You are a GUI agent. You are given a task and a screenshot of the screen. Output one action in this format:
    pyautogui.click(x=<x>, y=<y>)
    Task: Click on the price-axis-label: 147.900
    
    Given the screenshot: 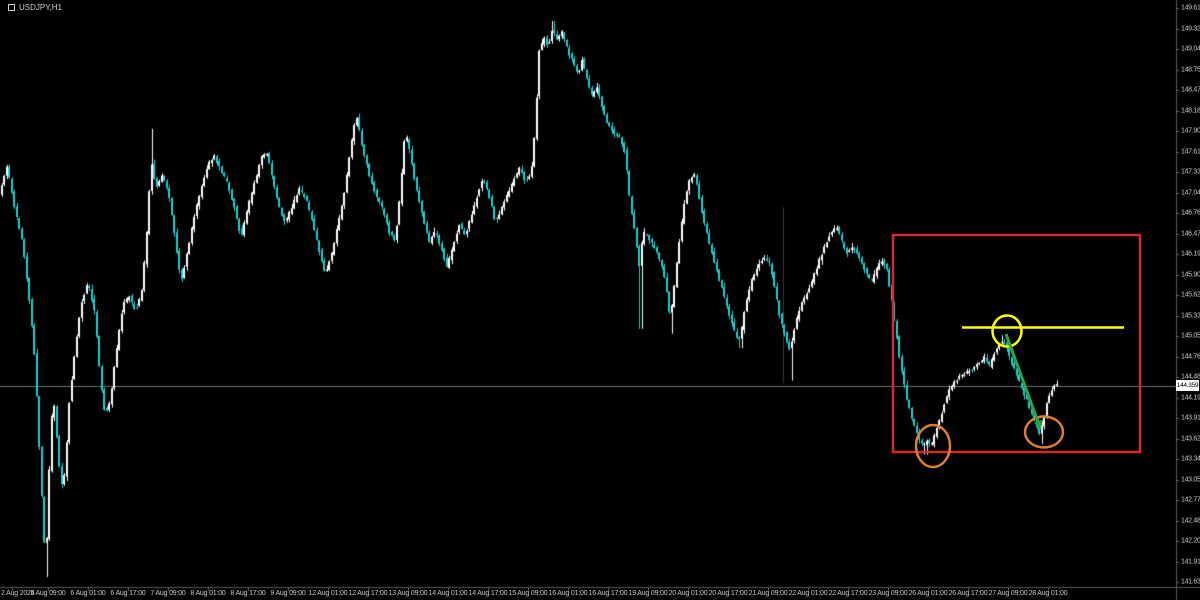 What is the action you would take?
    pyautogui.click(x=1190, y=131)
    